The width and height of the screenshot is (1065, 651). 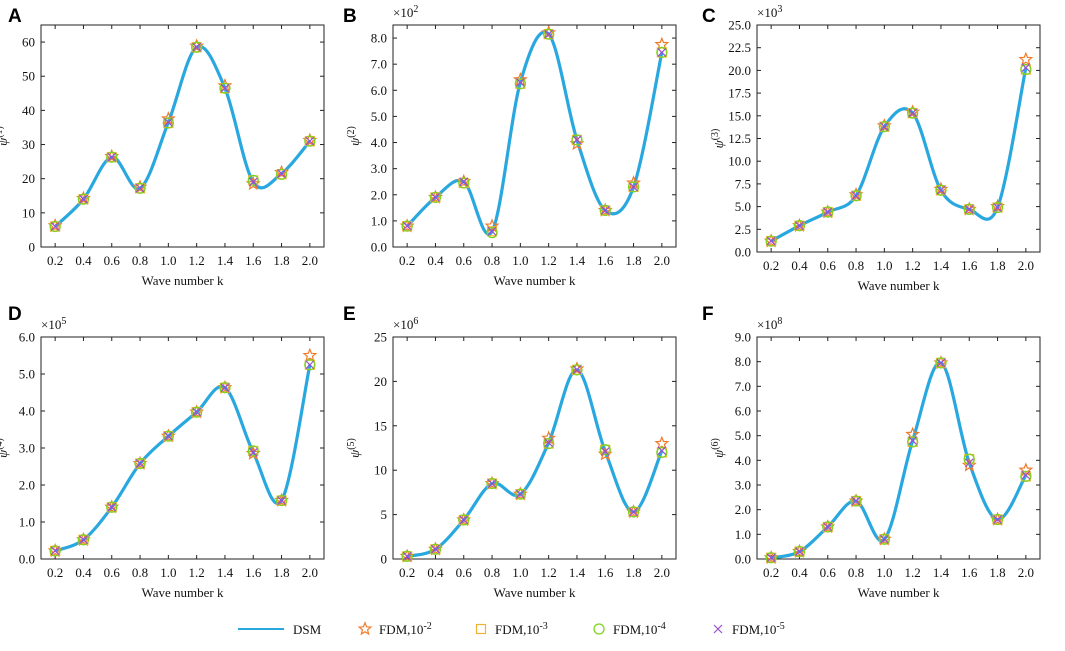 What do you see at coordinates (599, 629) in the screenshot?
I see `legend-swatch-circle` at bounding box center [599, 629].